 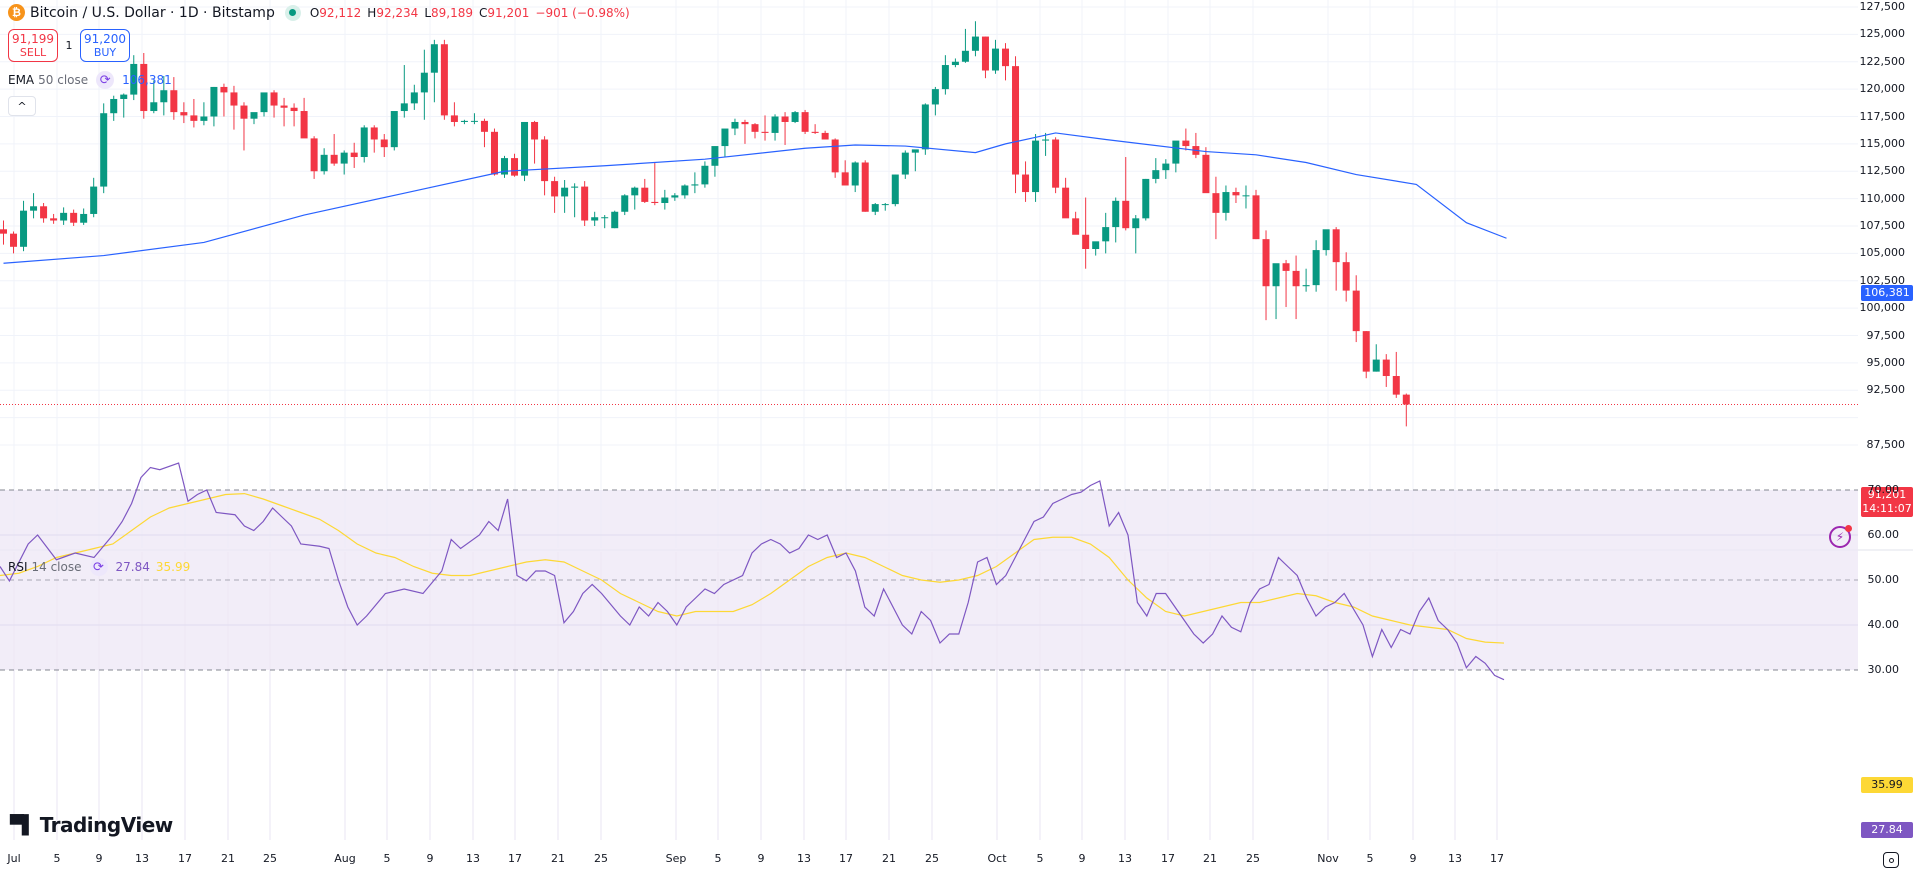 I want to click on price-axis-label: 87,500, so click(x=1886, y=444).